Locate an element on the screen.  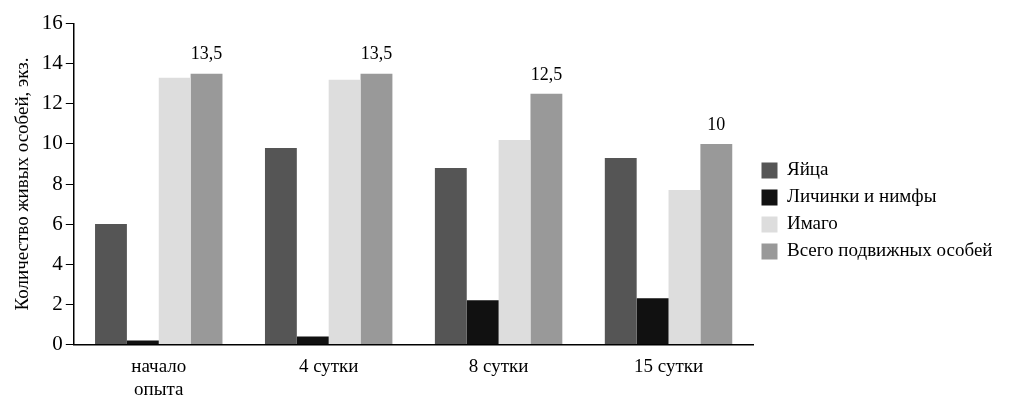
legend-label: Имаго is located at coordinates (812, 223).